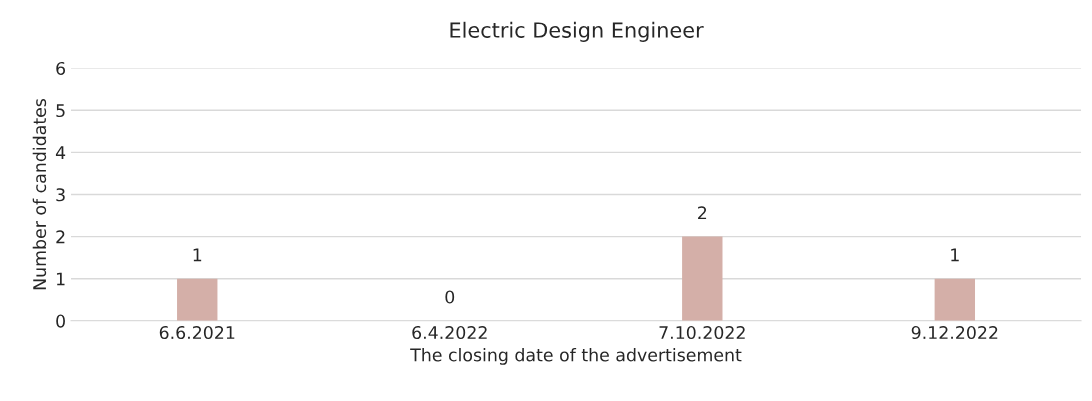 The height and width of the screenshot is (401, 1092). Describe the element at coordinates (60, 111) in the screenshot. I see `y-tick-label: 5` at that location.